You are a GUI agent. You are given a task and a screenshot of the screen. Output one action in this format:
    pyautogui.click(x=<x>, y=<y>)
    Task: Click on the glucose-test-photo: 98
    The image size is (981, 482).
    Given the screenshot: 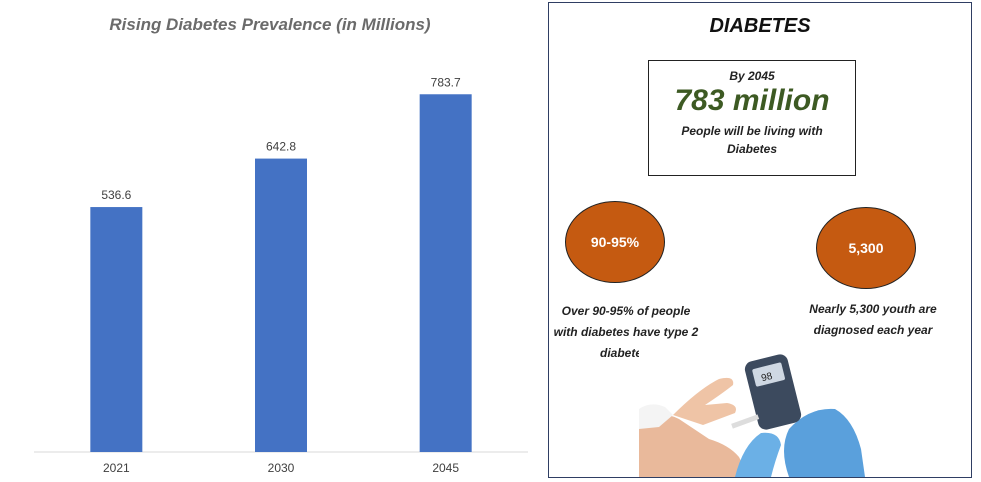 What is the action you would take?
    pyautogui.click(x=755, y=413)
    